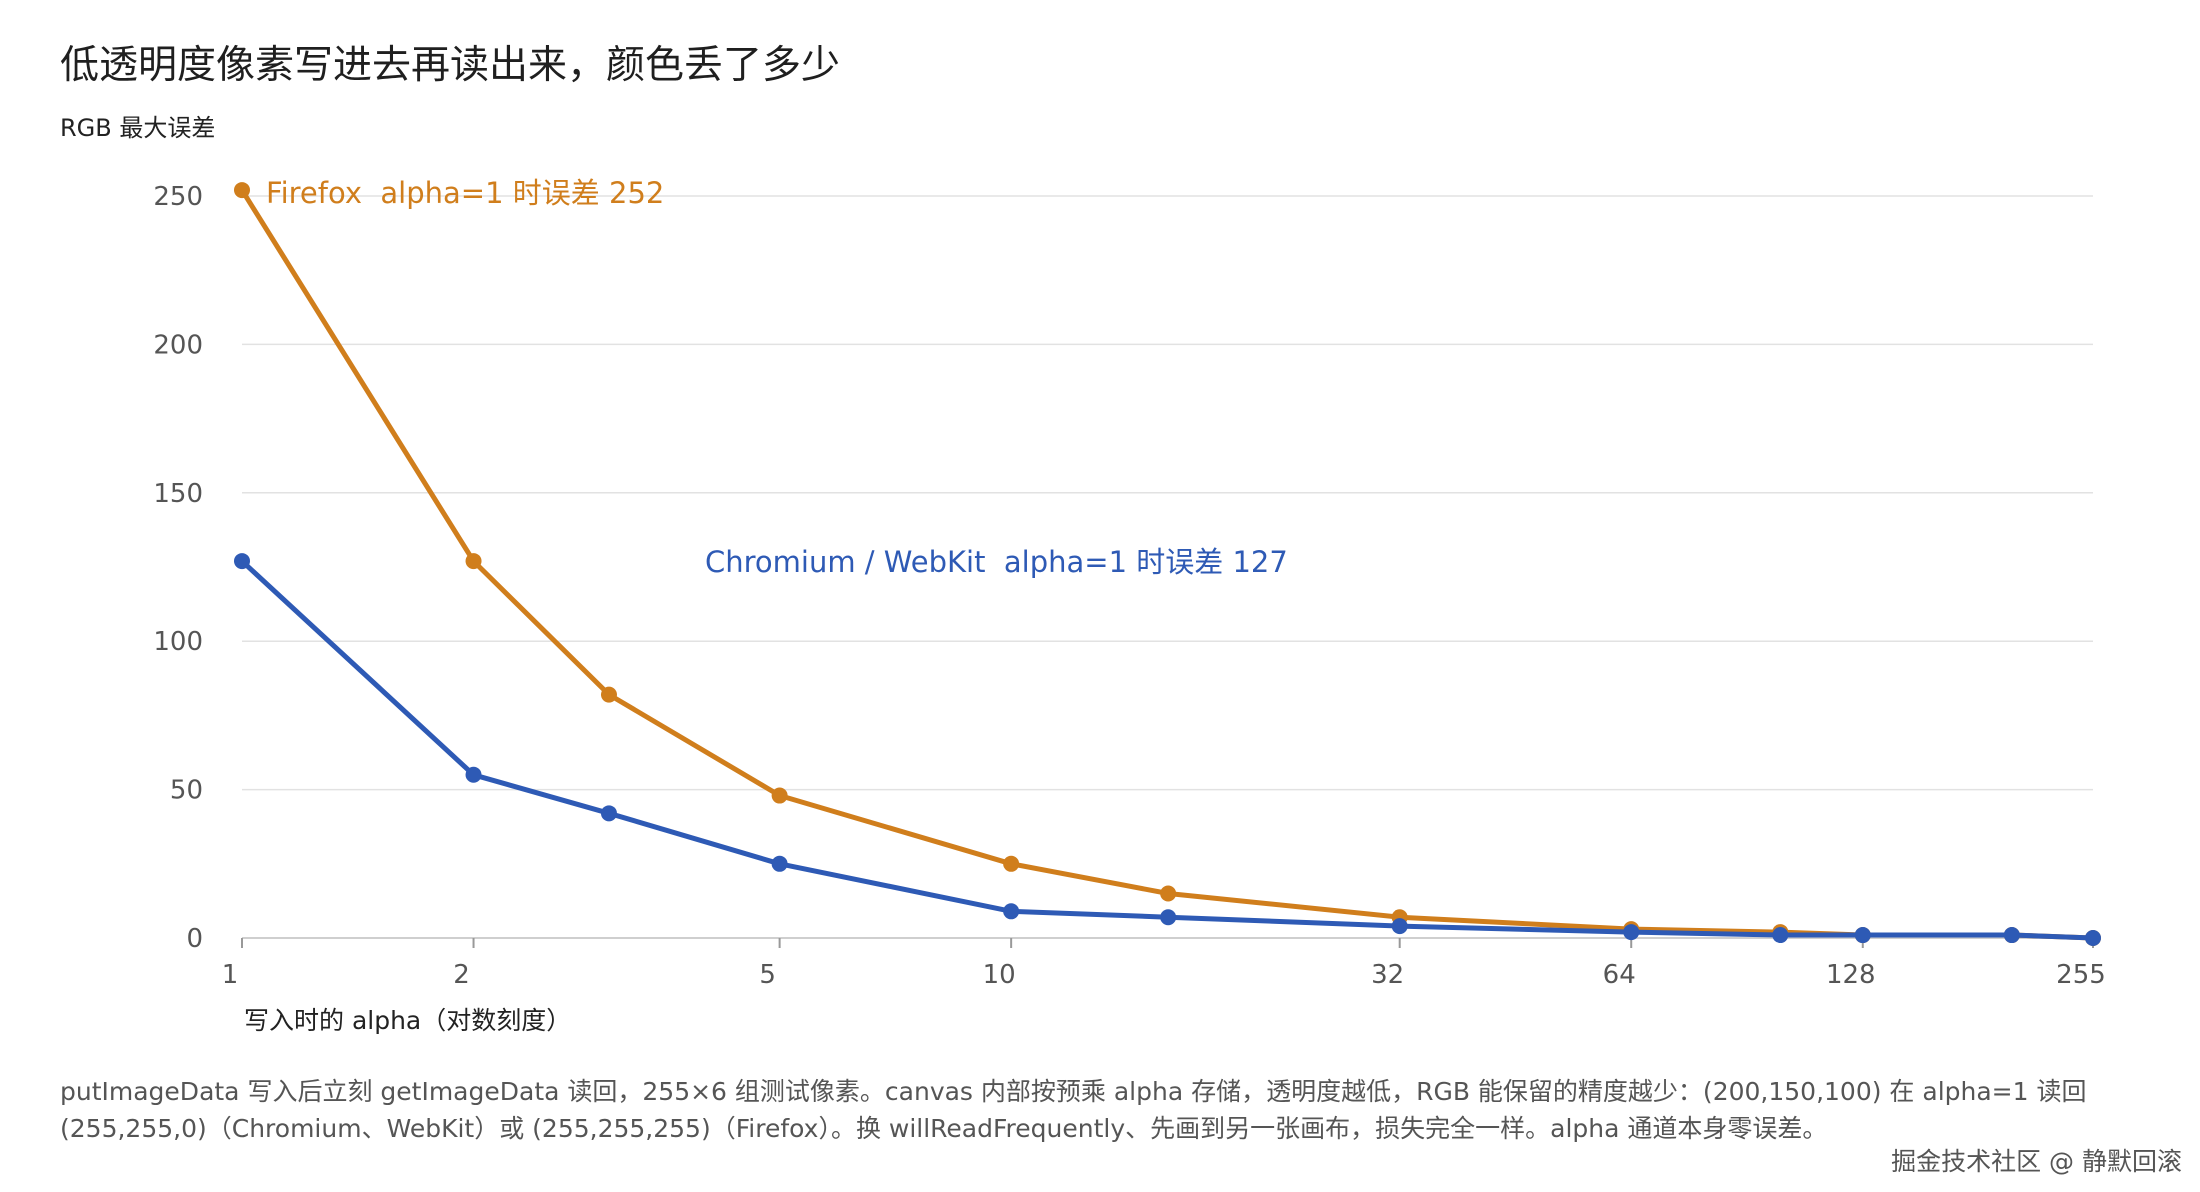  Describe the element at coordinates (407, 1020) in the screenshot. I see `x-axis-label: 写入时的 alpha（对数刻度）` at that location.